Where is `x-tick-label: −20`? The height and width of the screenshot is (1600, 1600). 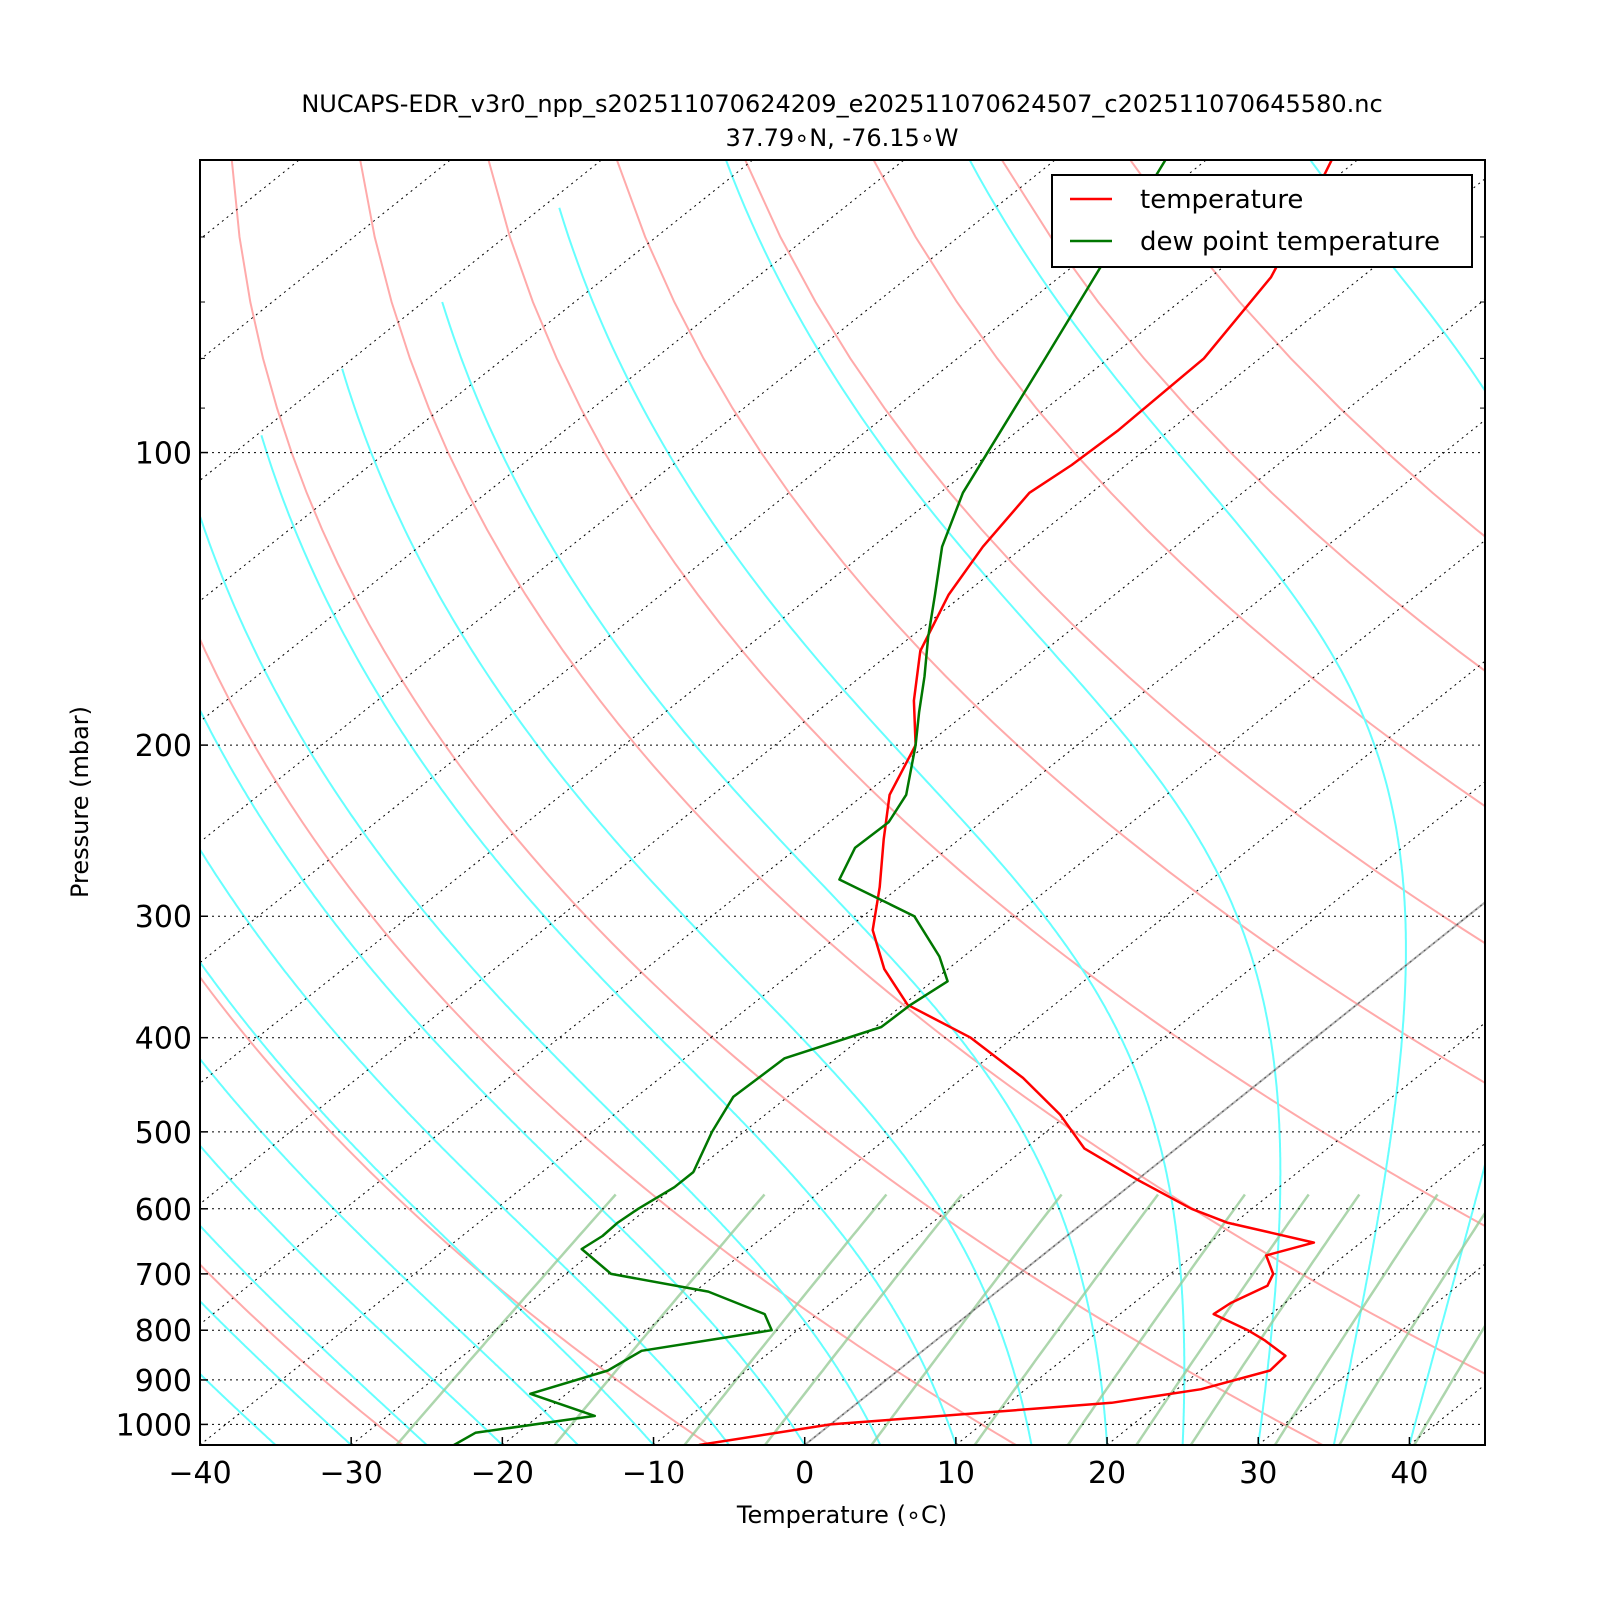 x-tick-label: −20 is located at coordinates (502, 1473).